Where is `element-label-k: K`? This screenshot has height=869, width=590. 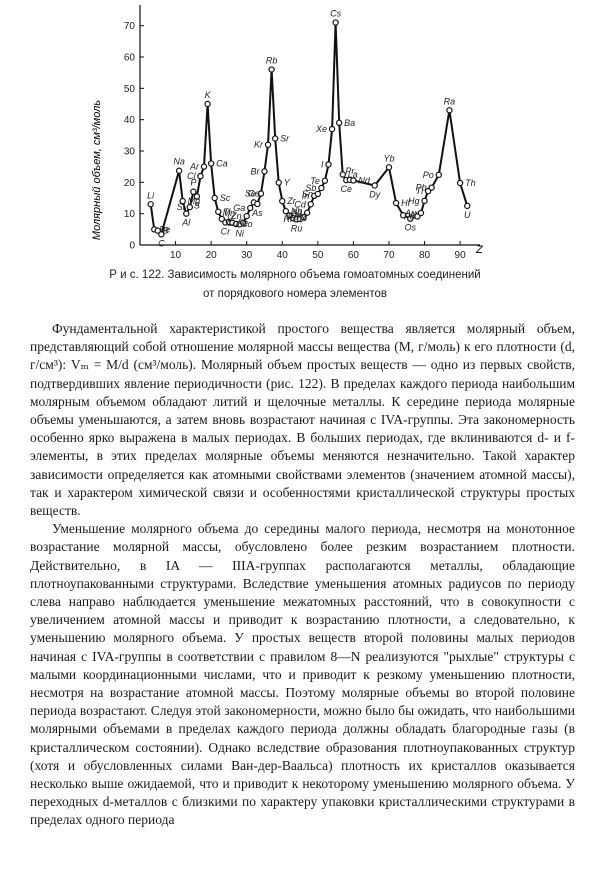
element-label-k: K is located at coordinates (208, 95).